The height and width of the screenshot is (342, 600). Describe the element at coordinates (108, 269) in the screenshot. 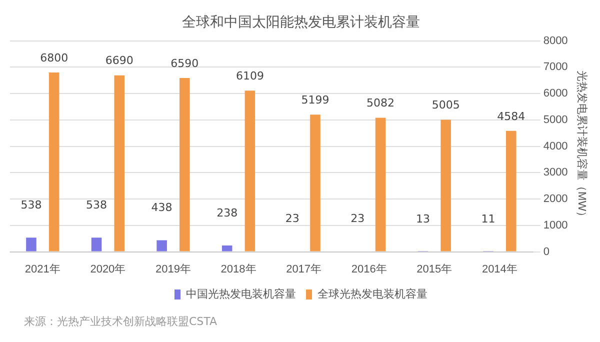

I see `x-tick-label: 2020年` at that location.